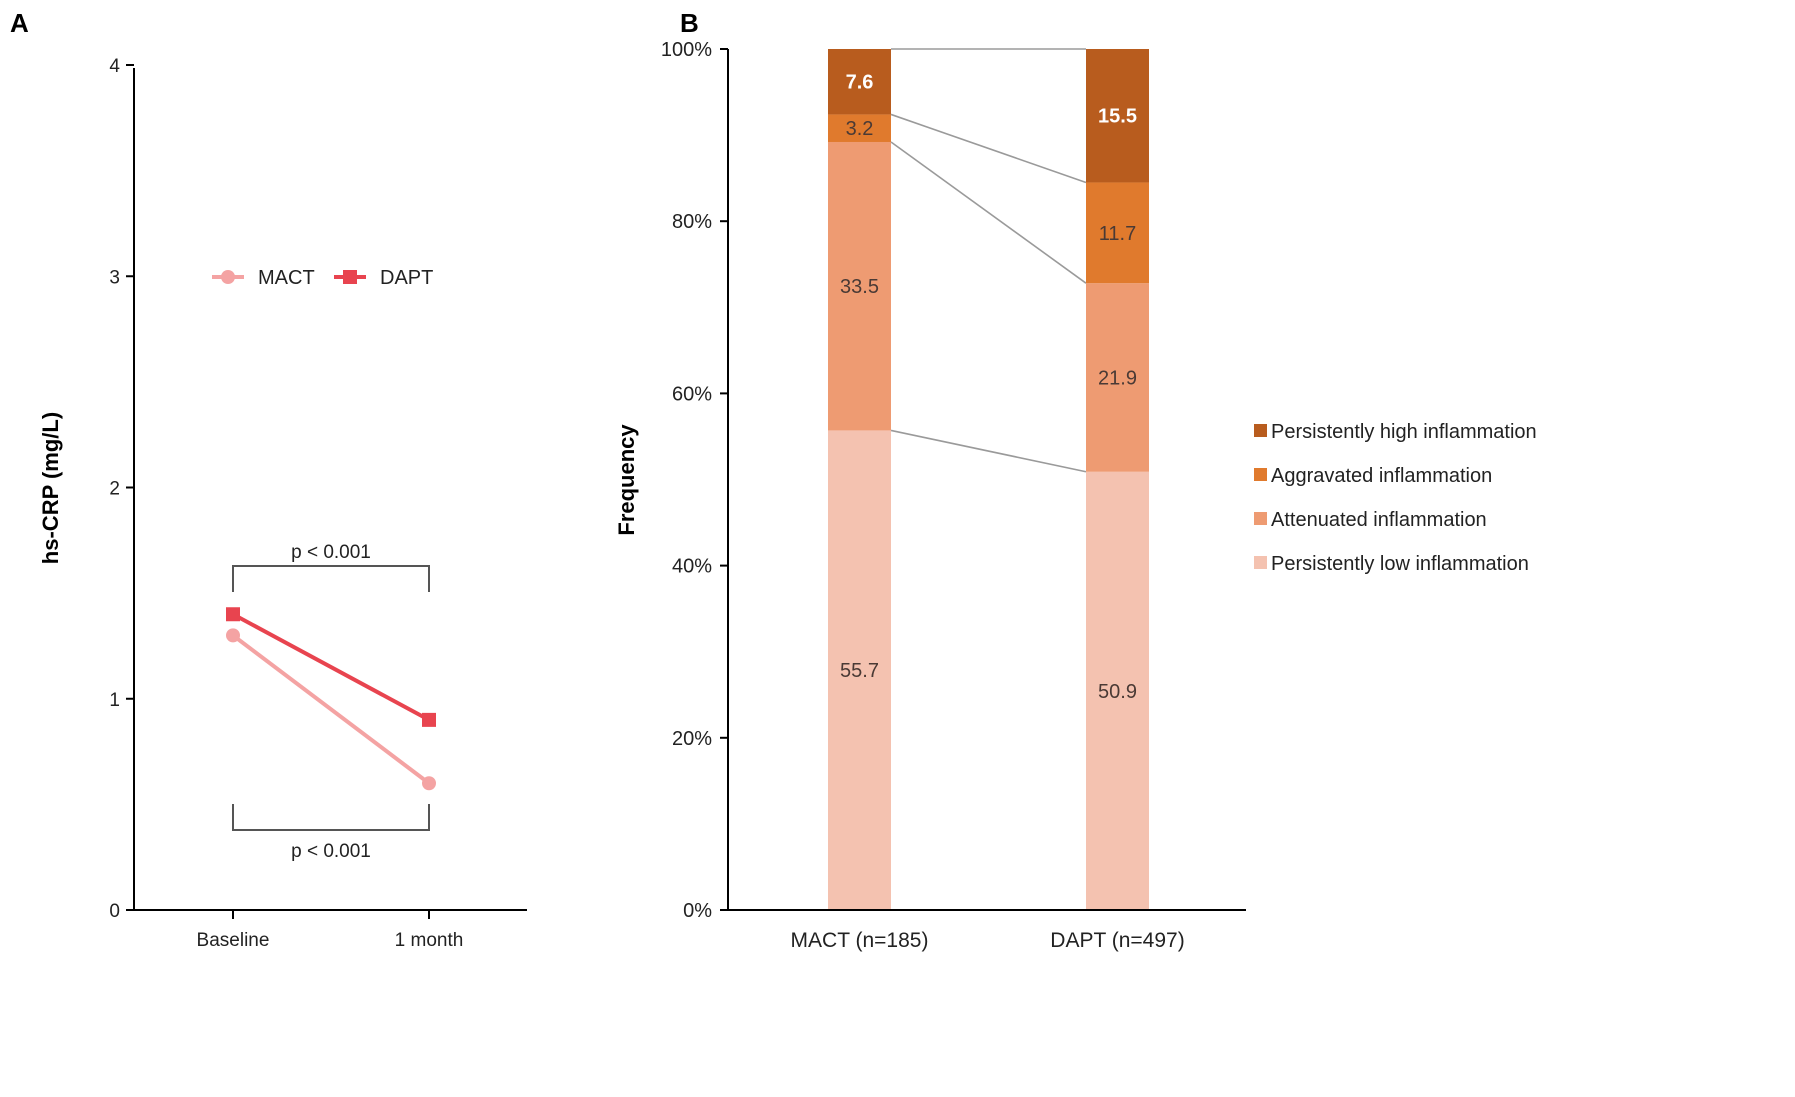 This screenshot has width=1795, height=1097. What do you see at coordinates (1260, 562) in the screenshot?
I see `legend-swatch-persistently-low` at bounding box center [1260, 562].